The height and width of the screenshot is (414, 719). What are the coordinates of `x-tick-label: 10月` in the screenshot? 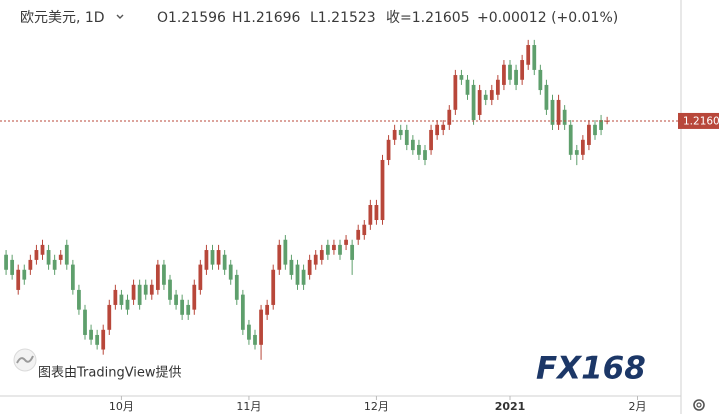 It's located at (121, 406).